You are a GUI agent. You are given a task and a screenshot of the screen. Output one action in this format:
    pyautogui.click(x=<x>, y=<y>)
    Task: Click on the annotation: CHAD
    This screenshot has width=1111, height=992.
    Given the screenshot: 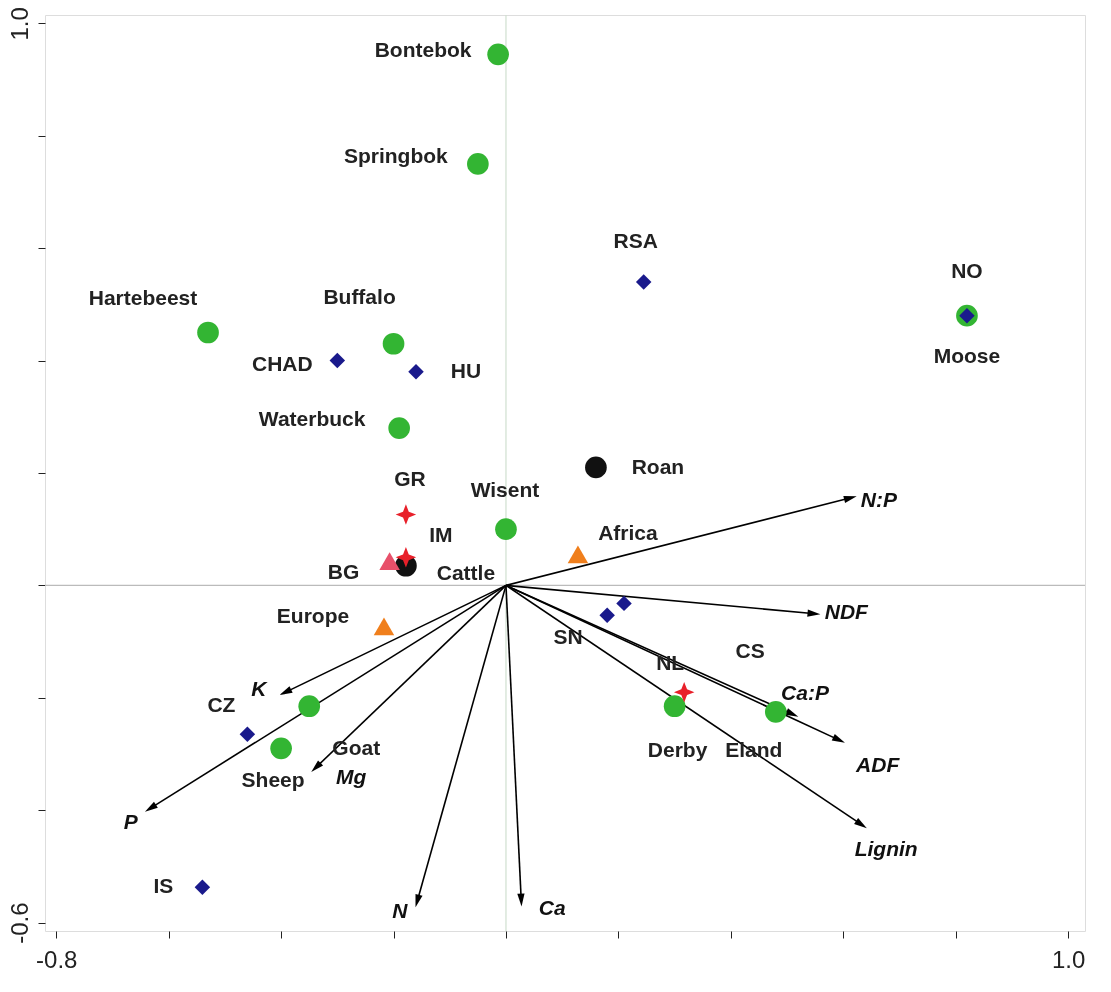 What is the action you would take?
    pyautogui.click(x=282, y=363)
    